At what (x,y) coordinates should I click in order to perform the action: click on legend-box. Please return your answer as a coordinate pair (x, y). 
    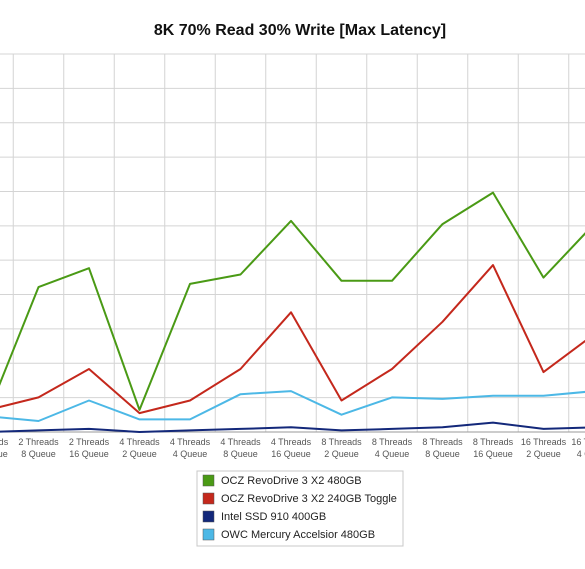
    Looking at the image, I should click on (300, 508).